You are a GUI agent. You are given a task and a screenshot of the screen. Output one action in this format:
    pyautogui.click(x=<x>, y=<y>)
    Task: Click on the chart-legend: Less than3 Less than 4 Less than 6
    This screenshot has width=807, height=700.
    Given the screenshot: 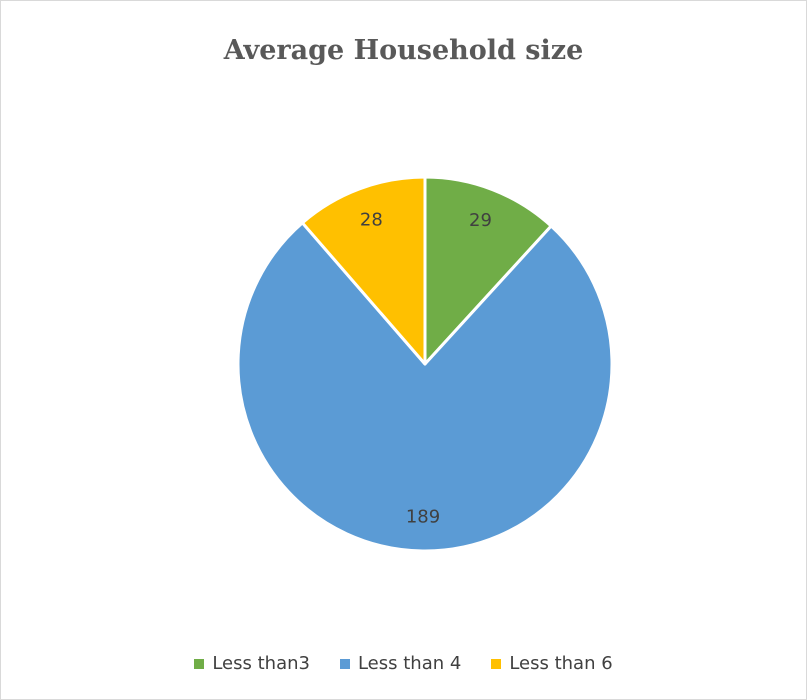 What is the action you would take?
    pyautogui.click(x=403, y=663)
    